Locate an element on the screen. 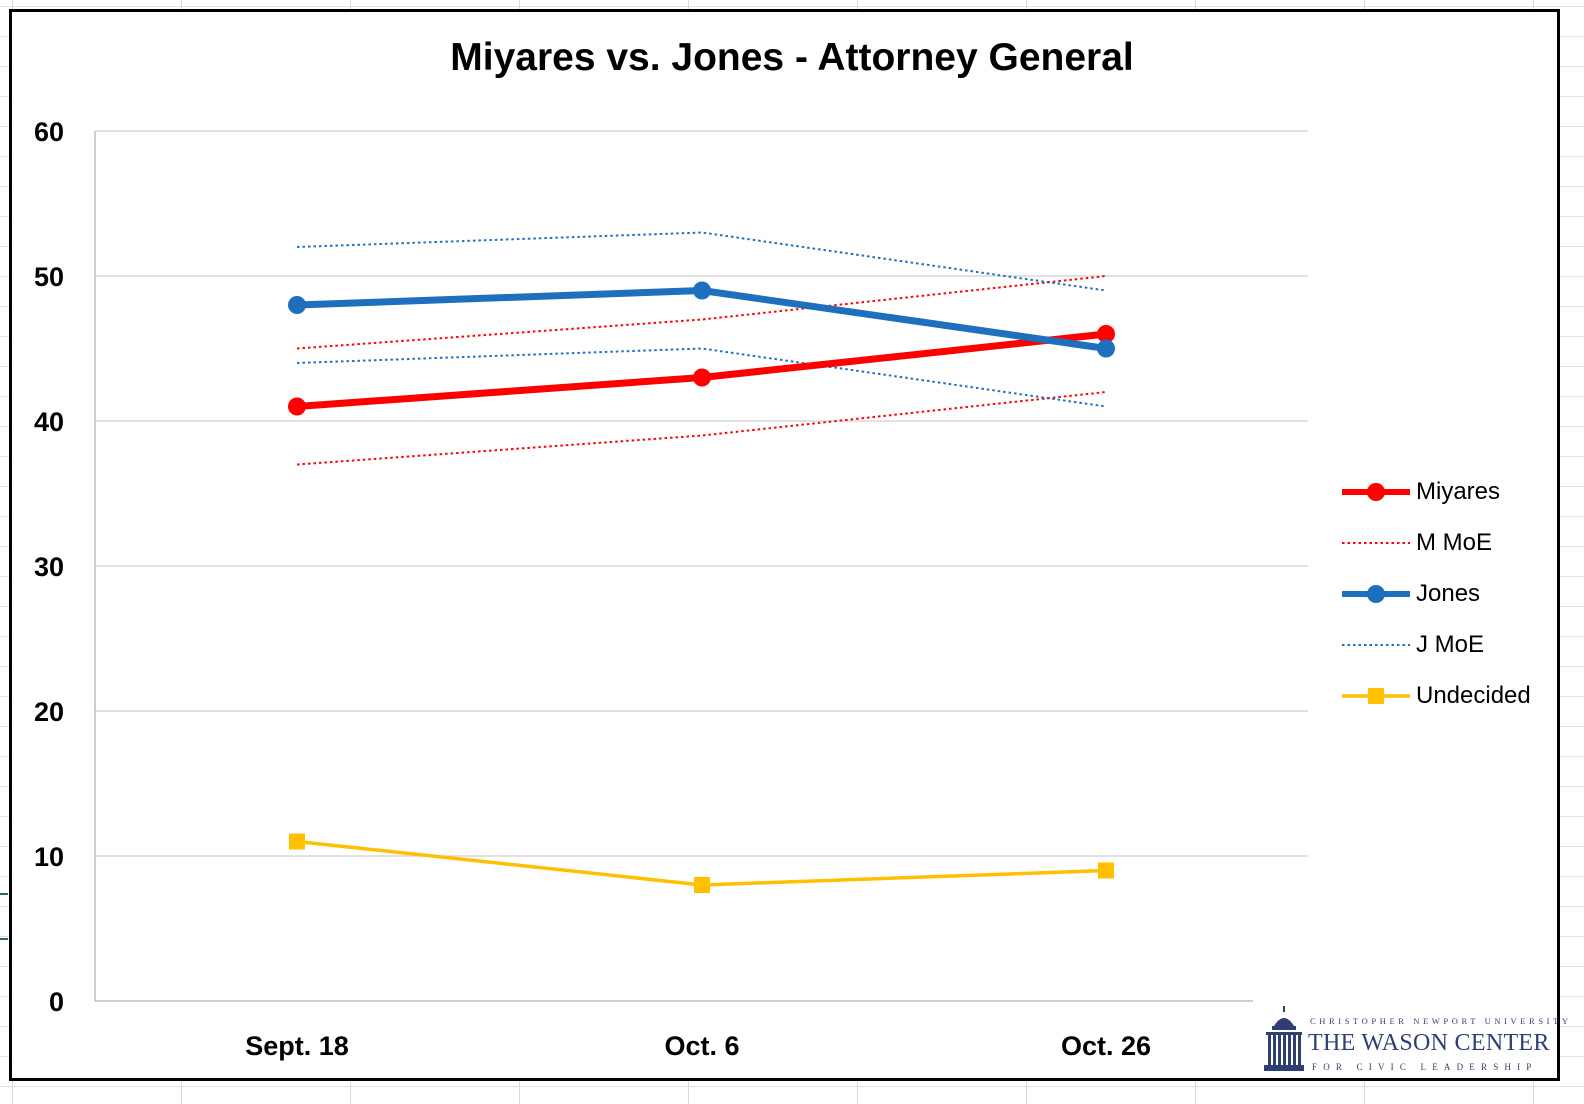 The width and height of the screenshot is (1584, 1104). j-moe-lower-line is located at coordinates (701, 377).